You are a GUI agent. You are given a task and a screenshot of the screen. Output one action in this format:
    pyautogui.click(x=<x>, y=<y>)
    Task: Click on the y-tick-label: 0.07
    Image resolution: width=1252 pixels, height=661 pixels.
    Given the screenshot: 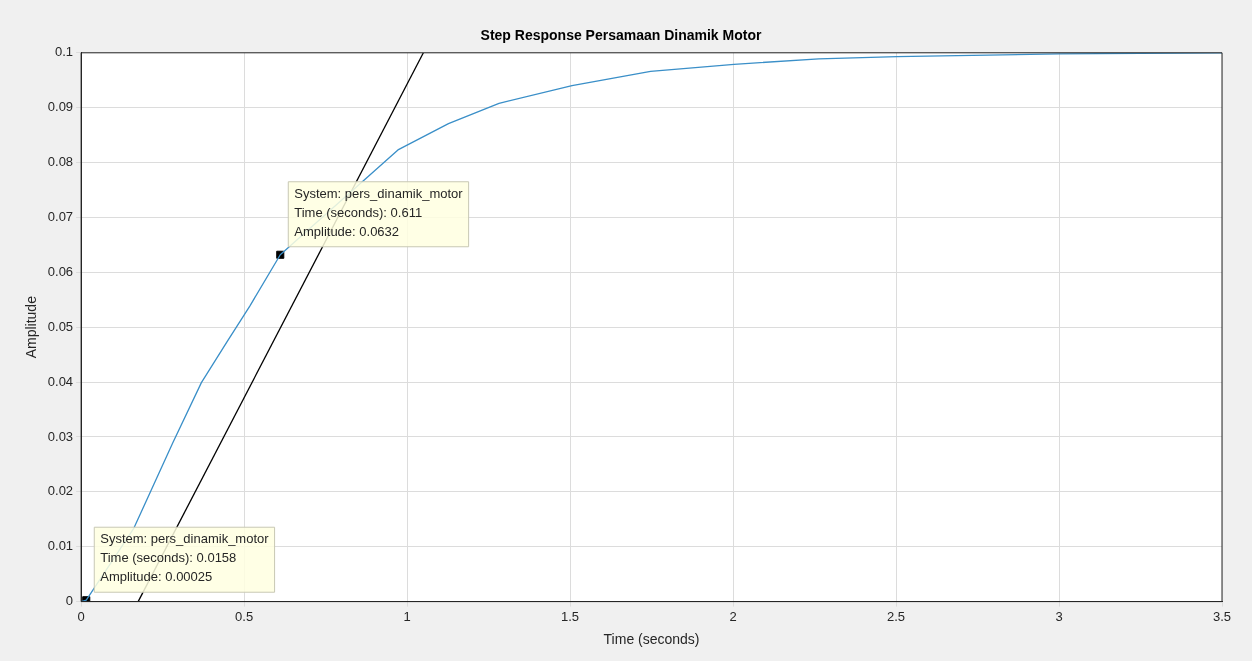 What is the action you would take?
    pyautogui.click(x=60, y=217)
    